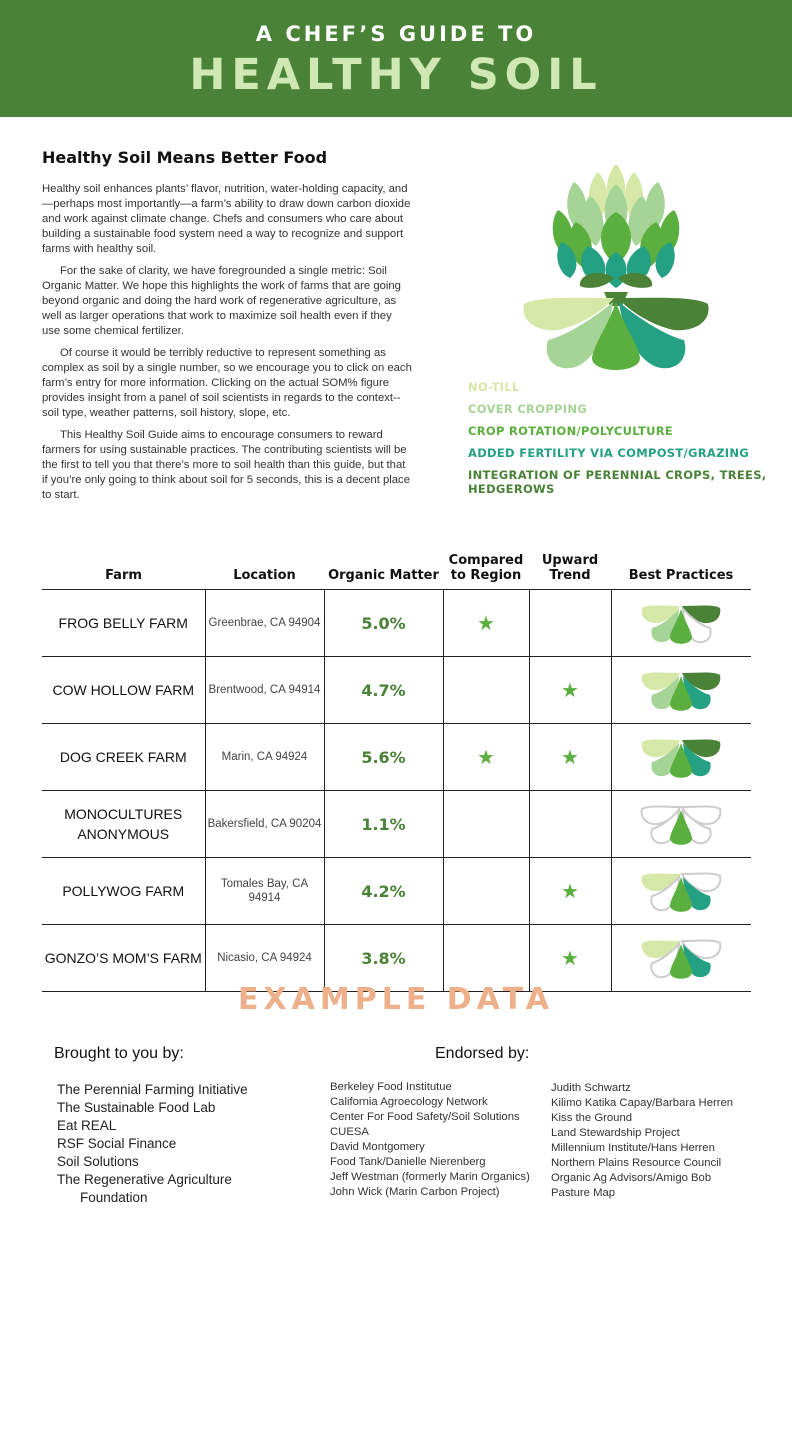  Describe the element at coordinates (570, 565) in the screenshot. I see `column-header: Upward Trend` at that location.